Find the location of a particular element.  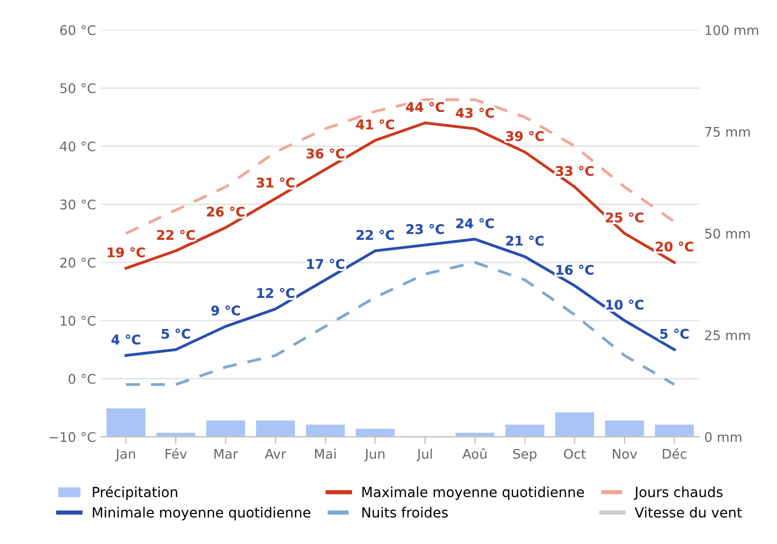

legend-label: Minimale moyenne quotidienne is located at coordinates (201, 513).